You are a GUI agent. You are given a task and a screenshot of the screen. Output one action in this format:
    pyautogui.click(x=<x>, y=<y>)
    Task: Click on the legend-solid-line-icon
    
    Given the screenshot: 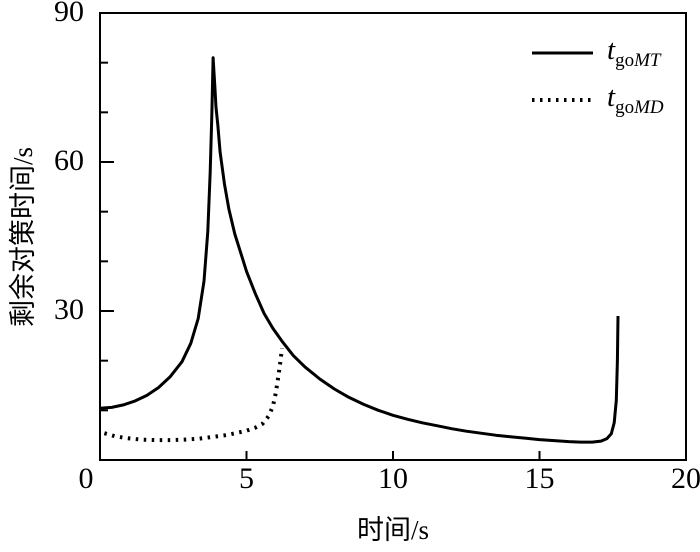 What is the action you would take?
    pyautogui.click(x=562, y=53)
    